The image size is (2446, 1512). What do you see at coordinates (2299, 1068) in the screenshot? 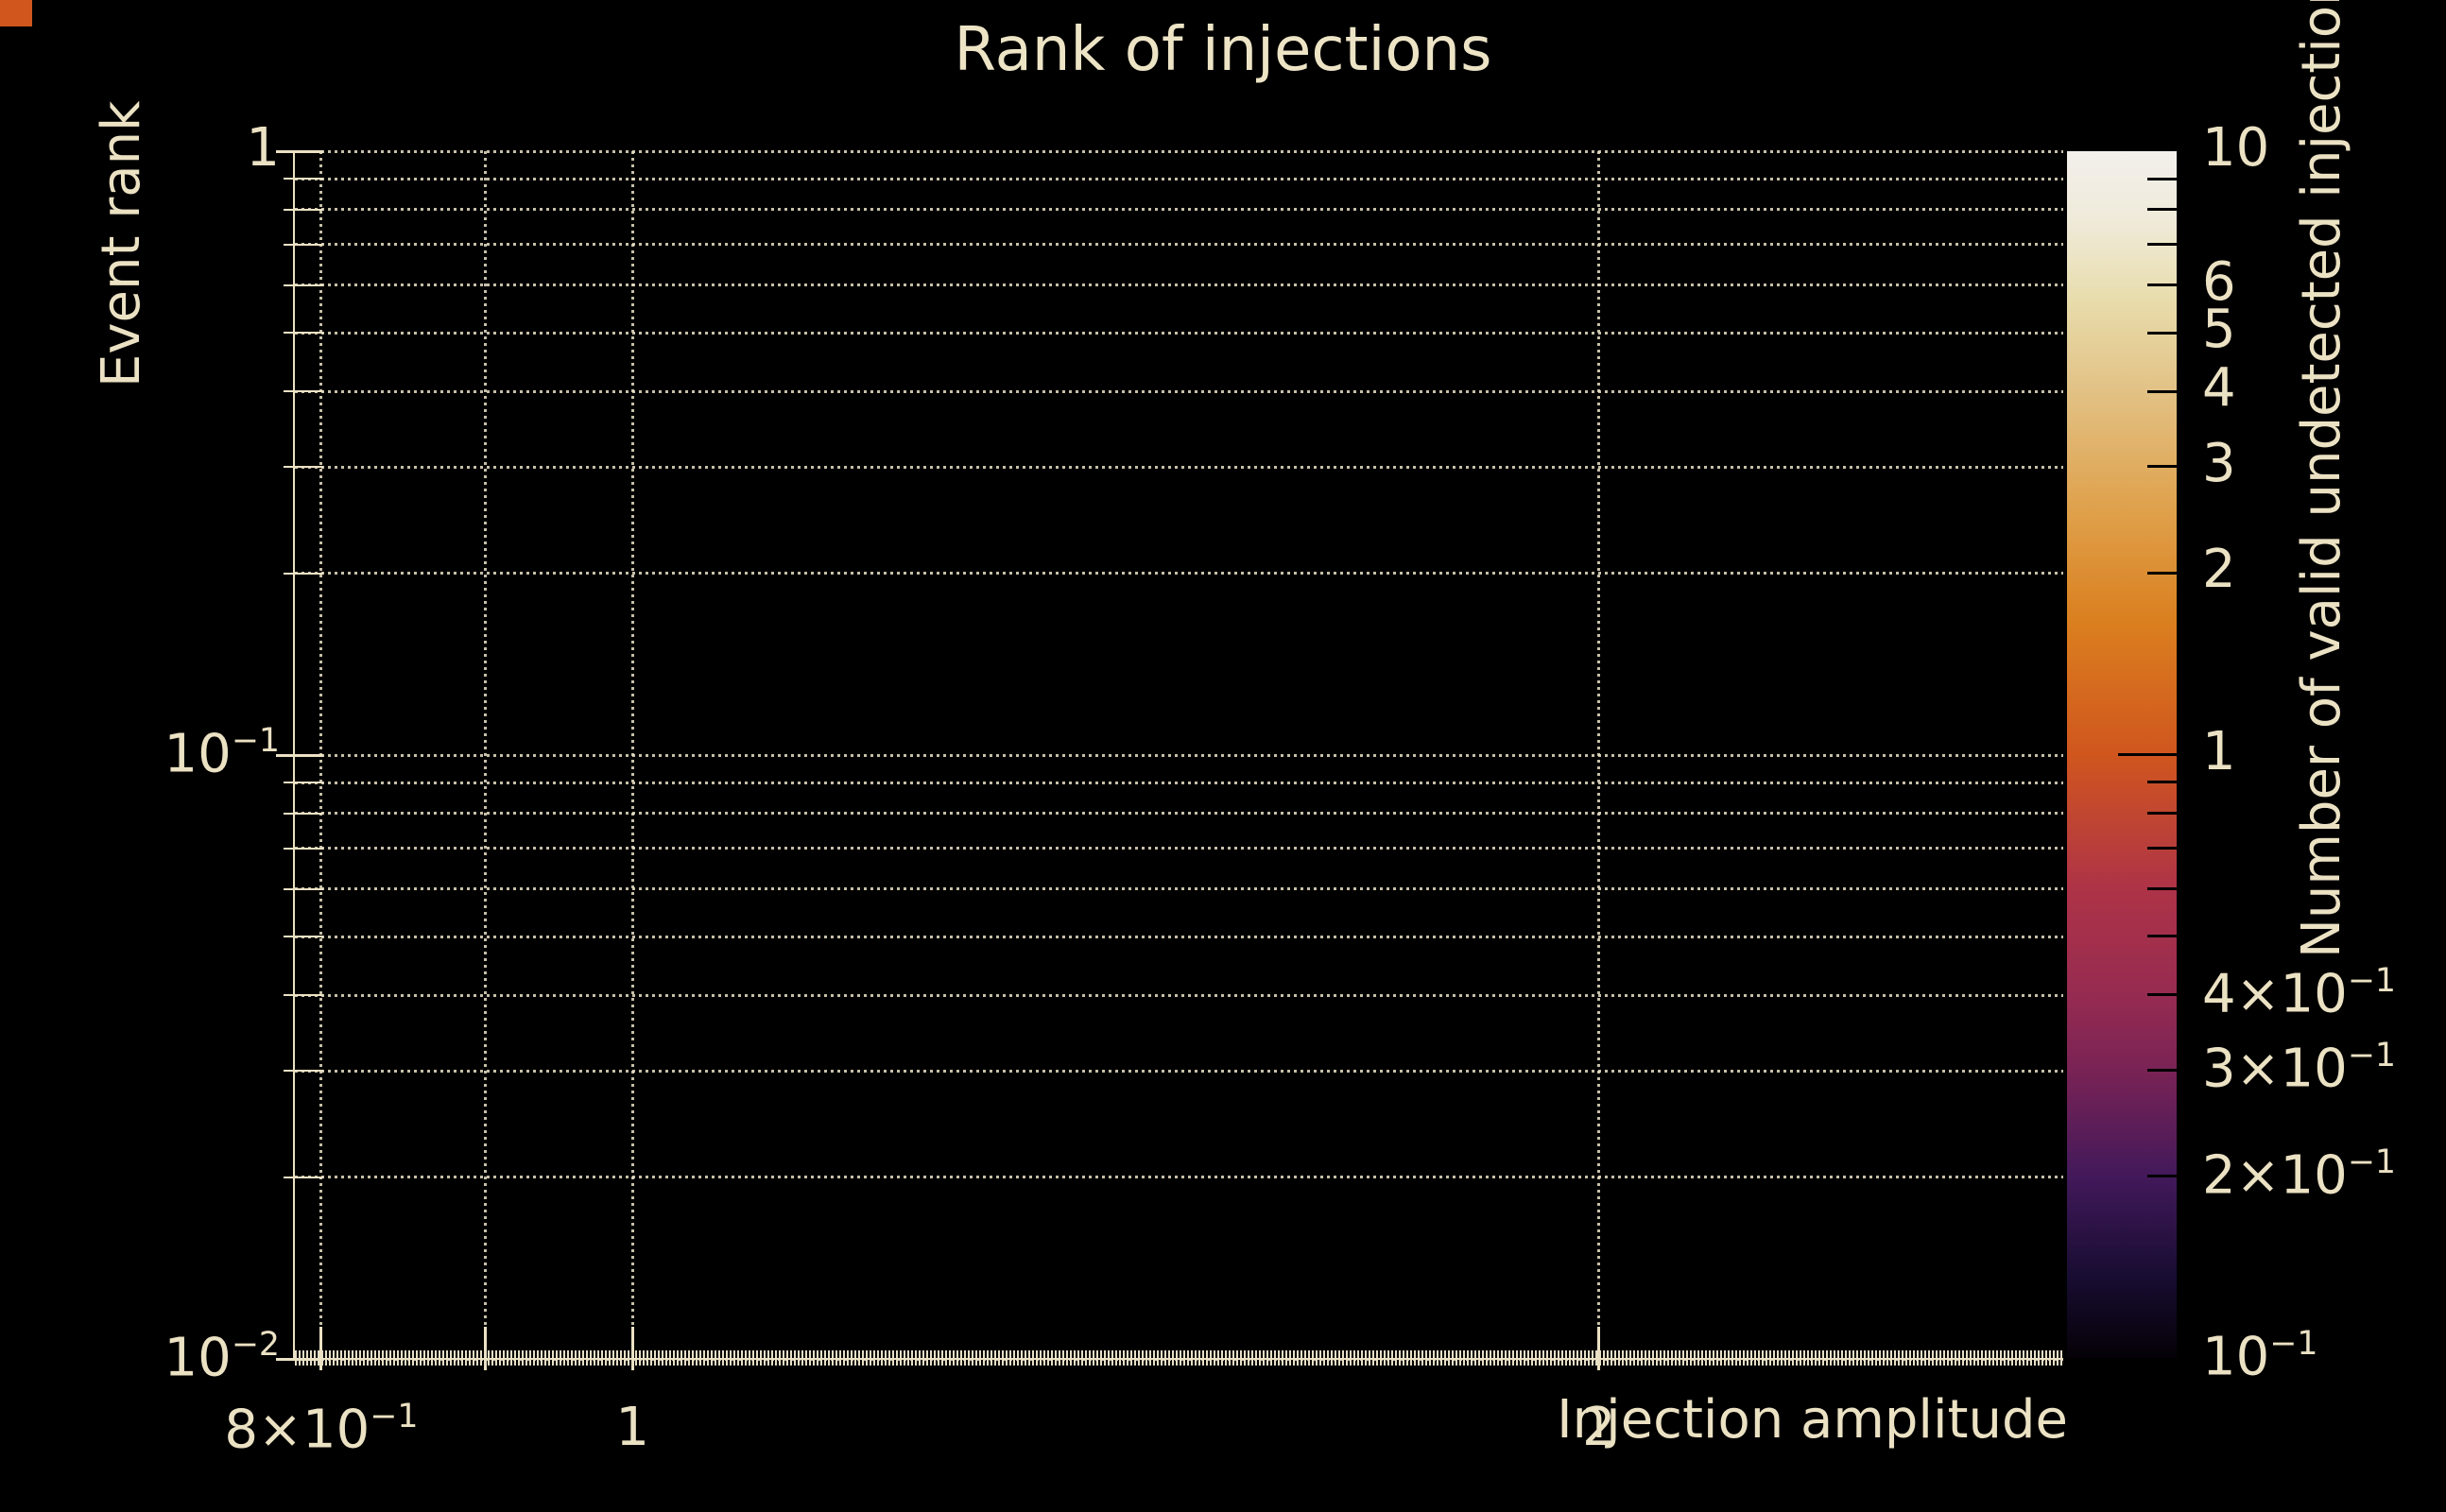
I see `colorbar-tick-label: 3×10⁻¹` at bounding box center [2299, 1068].